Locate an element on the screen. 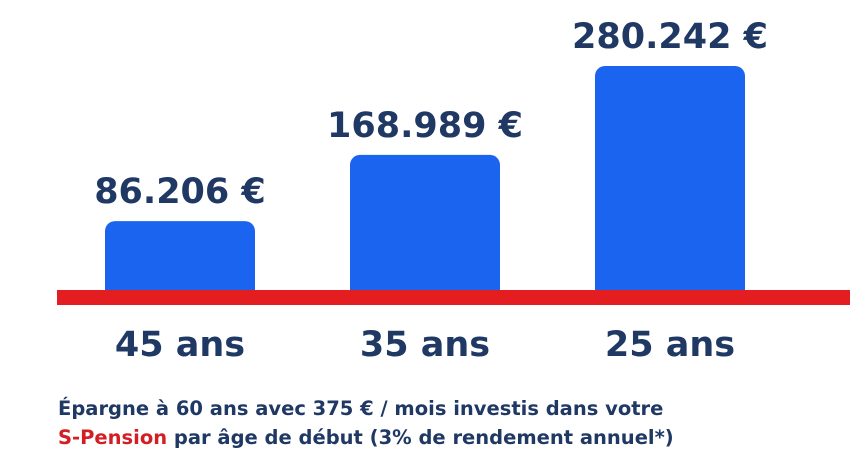 This screenshot has height=472, width=850. category-label-3: 25 ans is located at coordinates (670, 345).